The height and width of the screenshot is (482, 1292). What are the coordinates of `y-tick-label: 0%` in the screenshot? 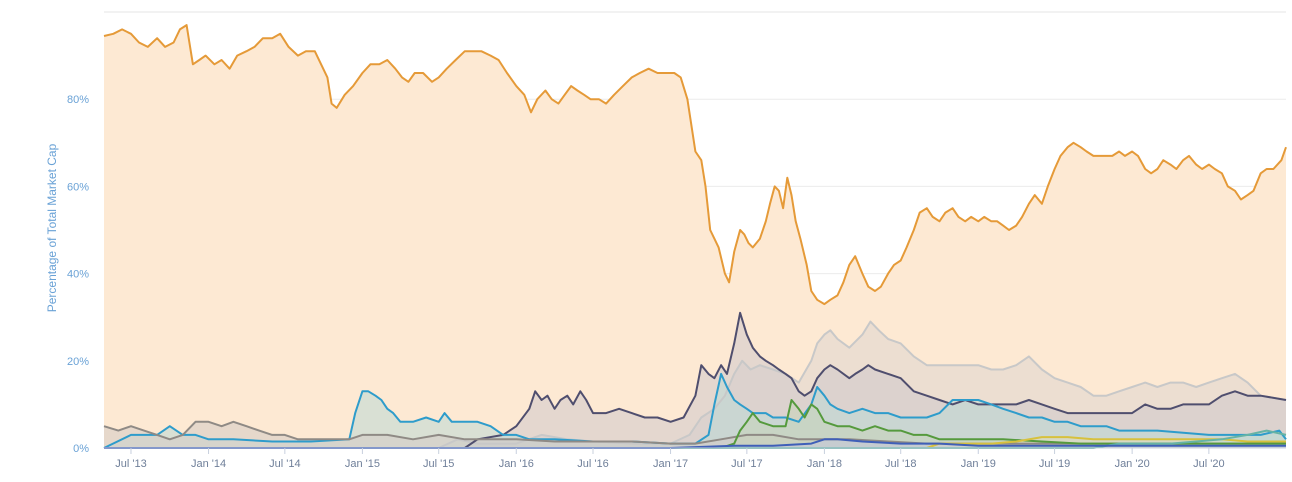 It's located at (81, 449).